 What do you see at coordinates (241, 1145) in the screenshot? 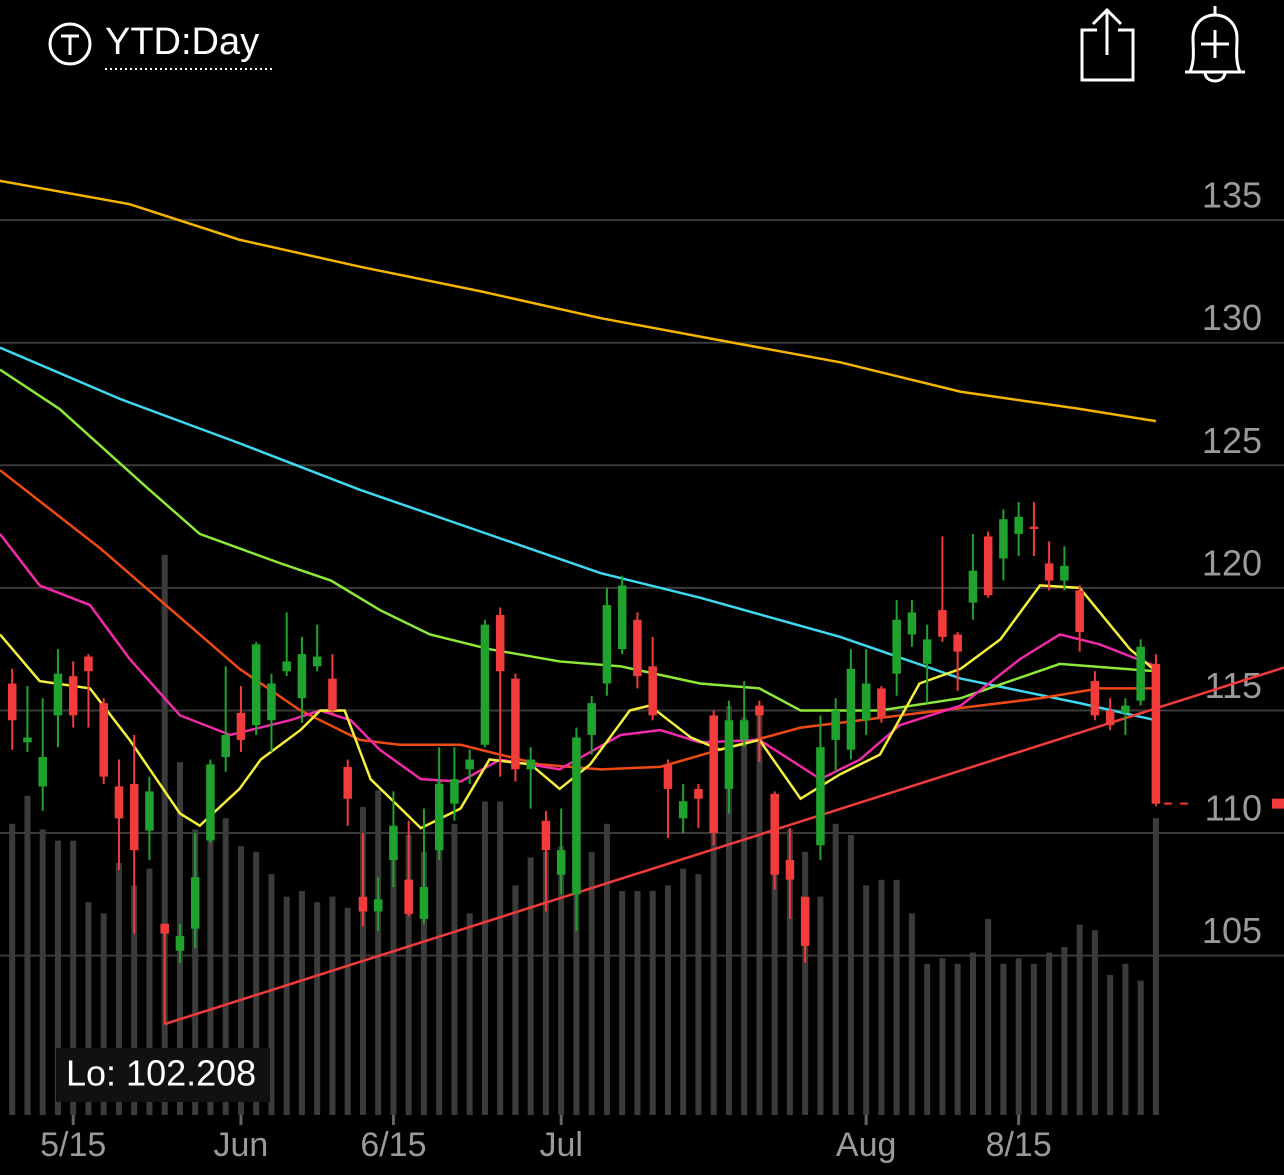
I see `x-tick-label: Jun` at bounding box center [241, 1145].